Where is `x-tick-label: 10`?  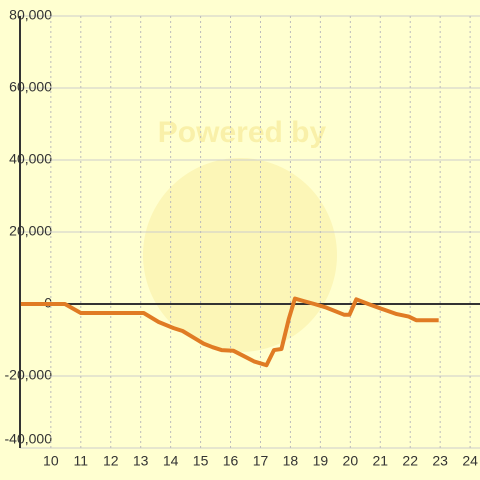
x-tick-label: 10 is located at coordinates (51, 461).